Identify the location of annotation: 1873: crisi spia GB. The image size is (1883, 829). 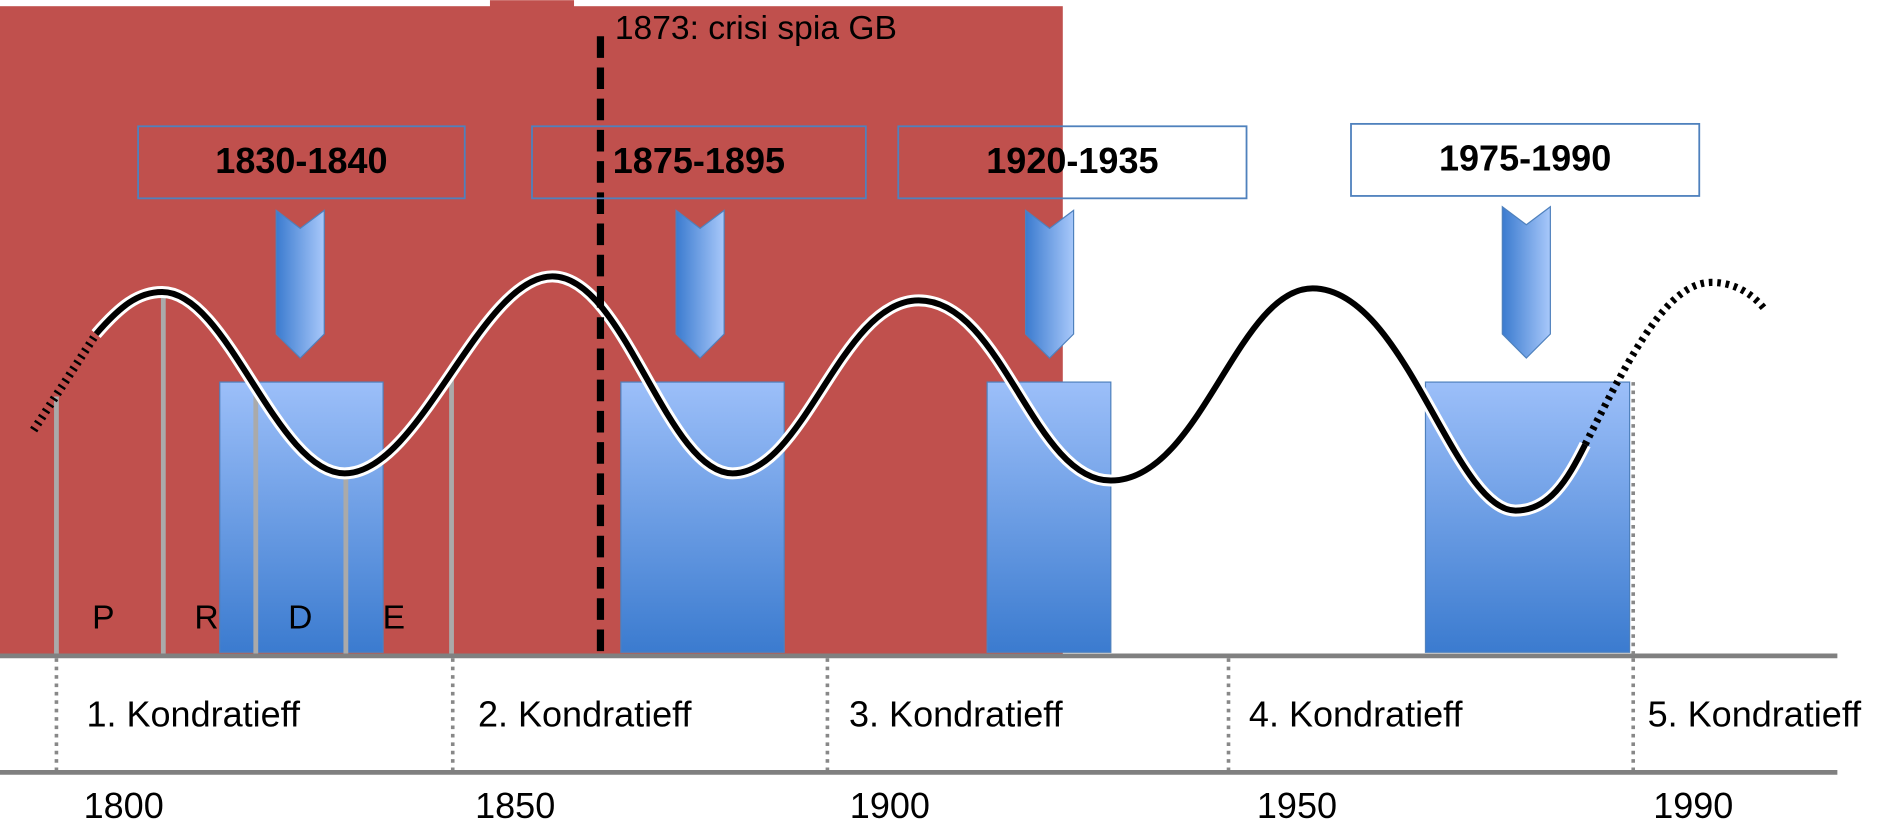
(756, 28).